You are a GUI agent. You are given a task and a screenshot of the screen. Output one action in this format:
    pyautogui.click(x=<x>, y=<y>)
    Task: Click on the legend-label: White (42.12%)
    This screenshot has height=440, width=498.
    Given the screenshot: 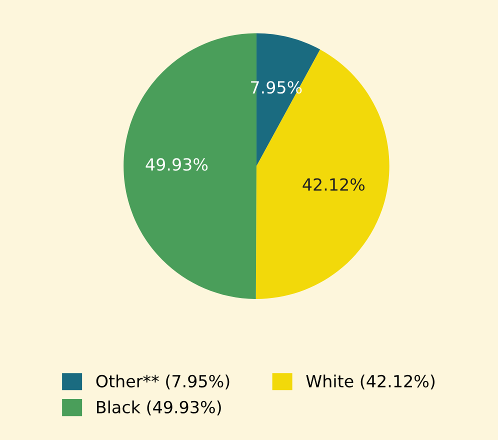 What is the action you would take?
    pyautogui.click(x=370, y=382)
    